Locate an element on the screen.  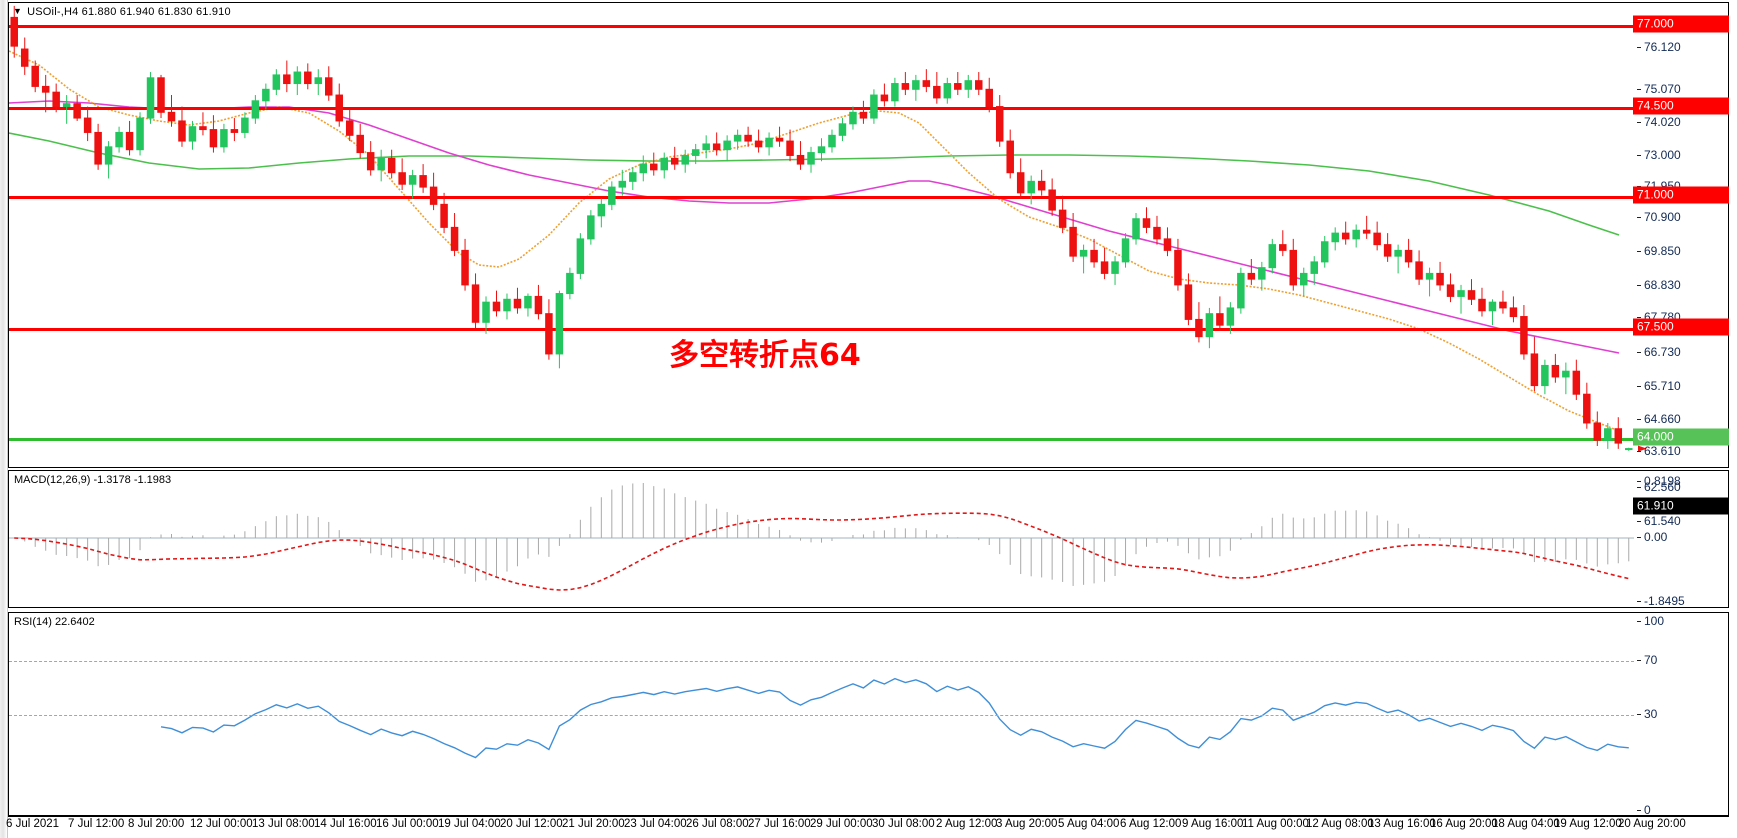
time-axis-label: 21 Jul 20:00 is located at coordinates (593, 824).